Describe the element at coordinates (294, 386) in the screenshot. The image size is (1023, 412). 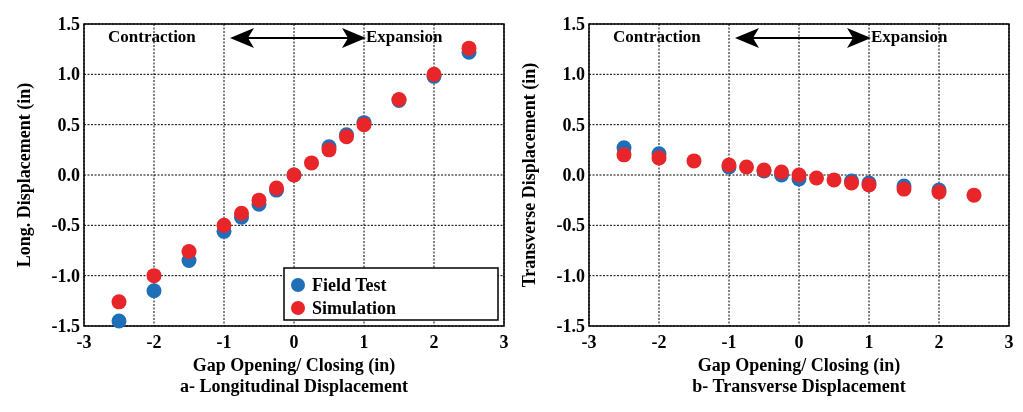
I see `text: a- Longitudinal Displacement` at that location.